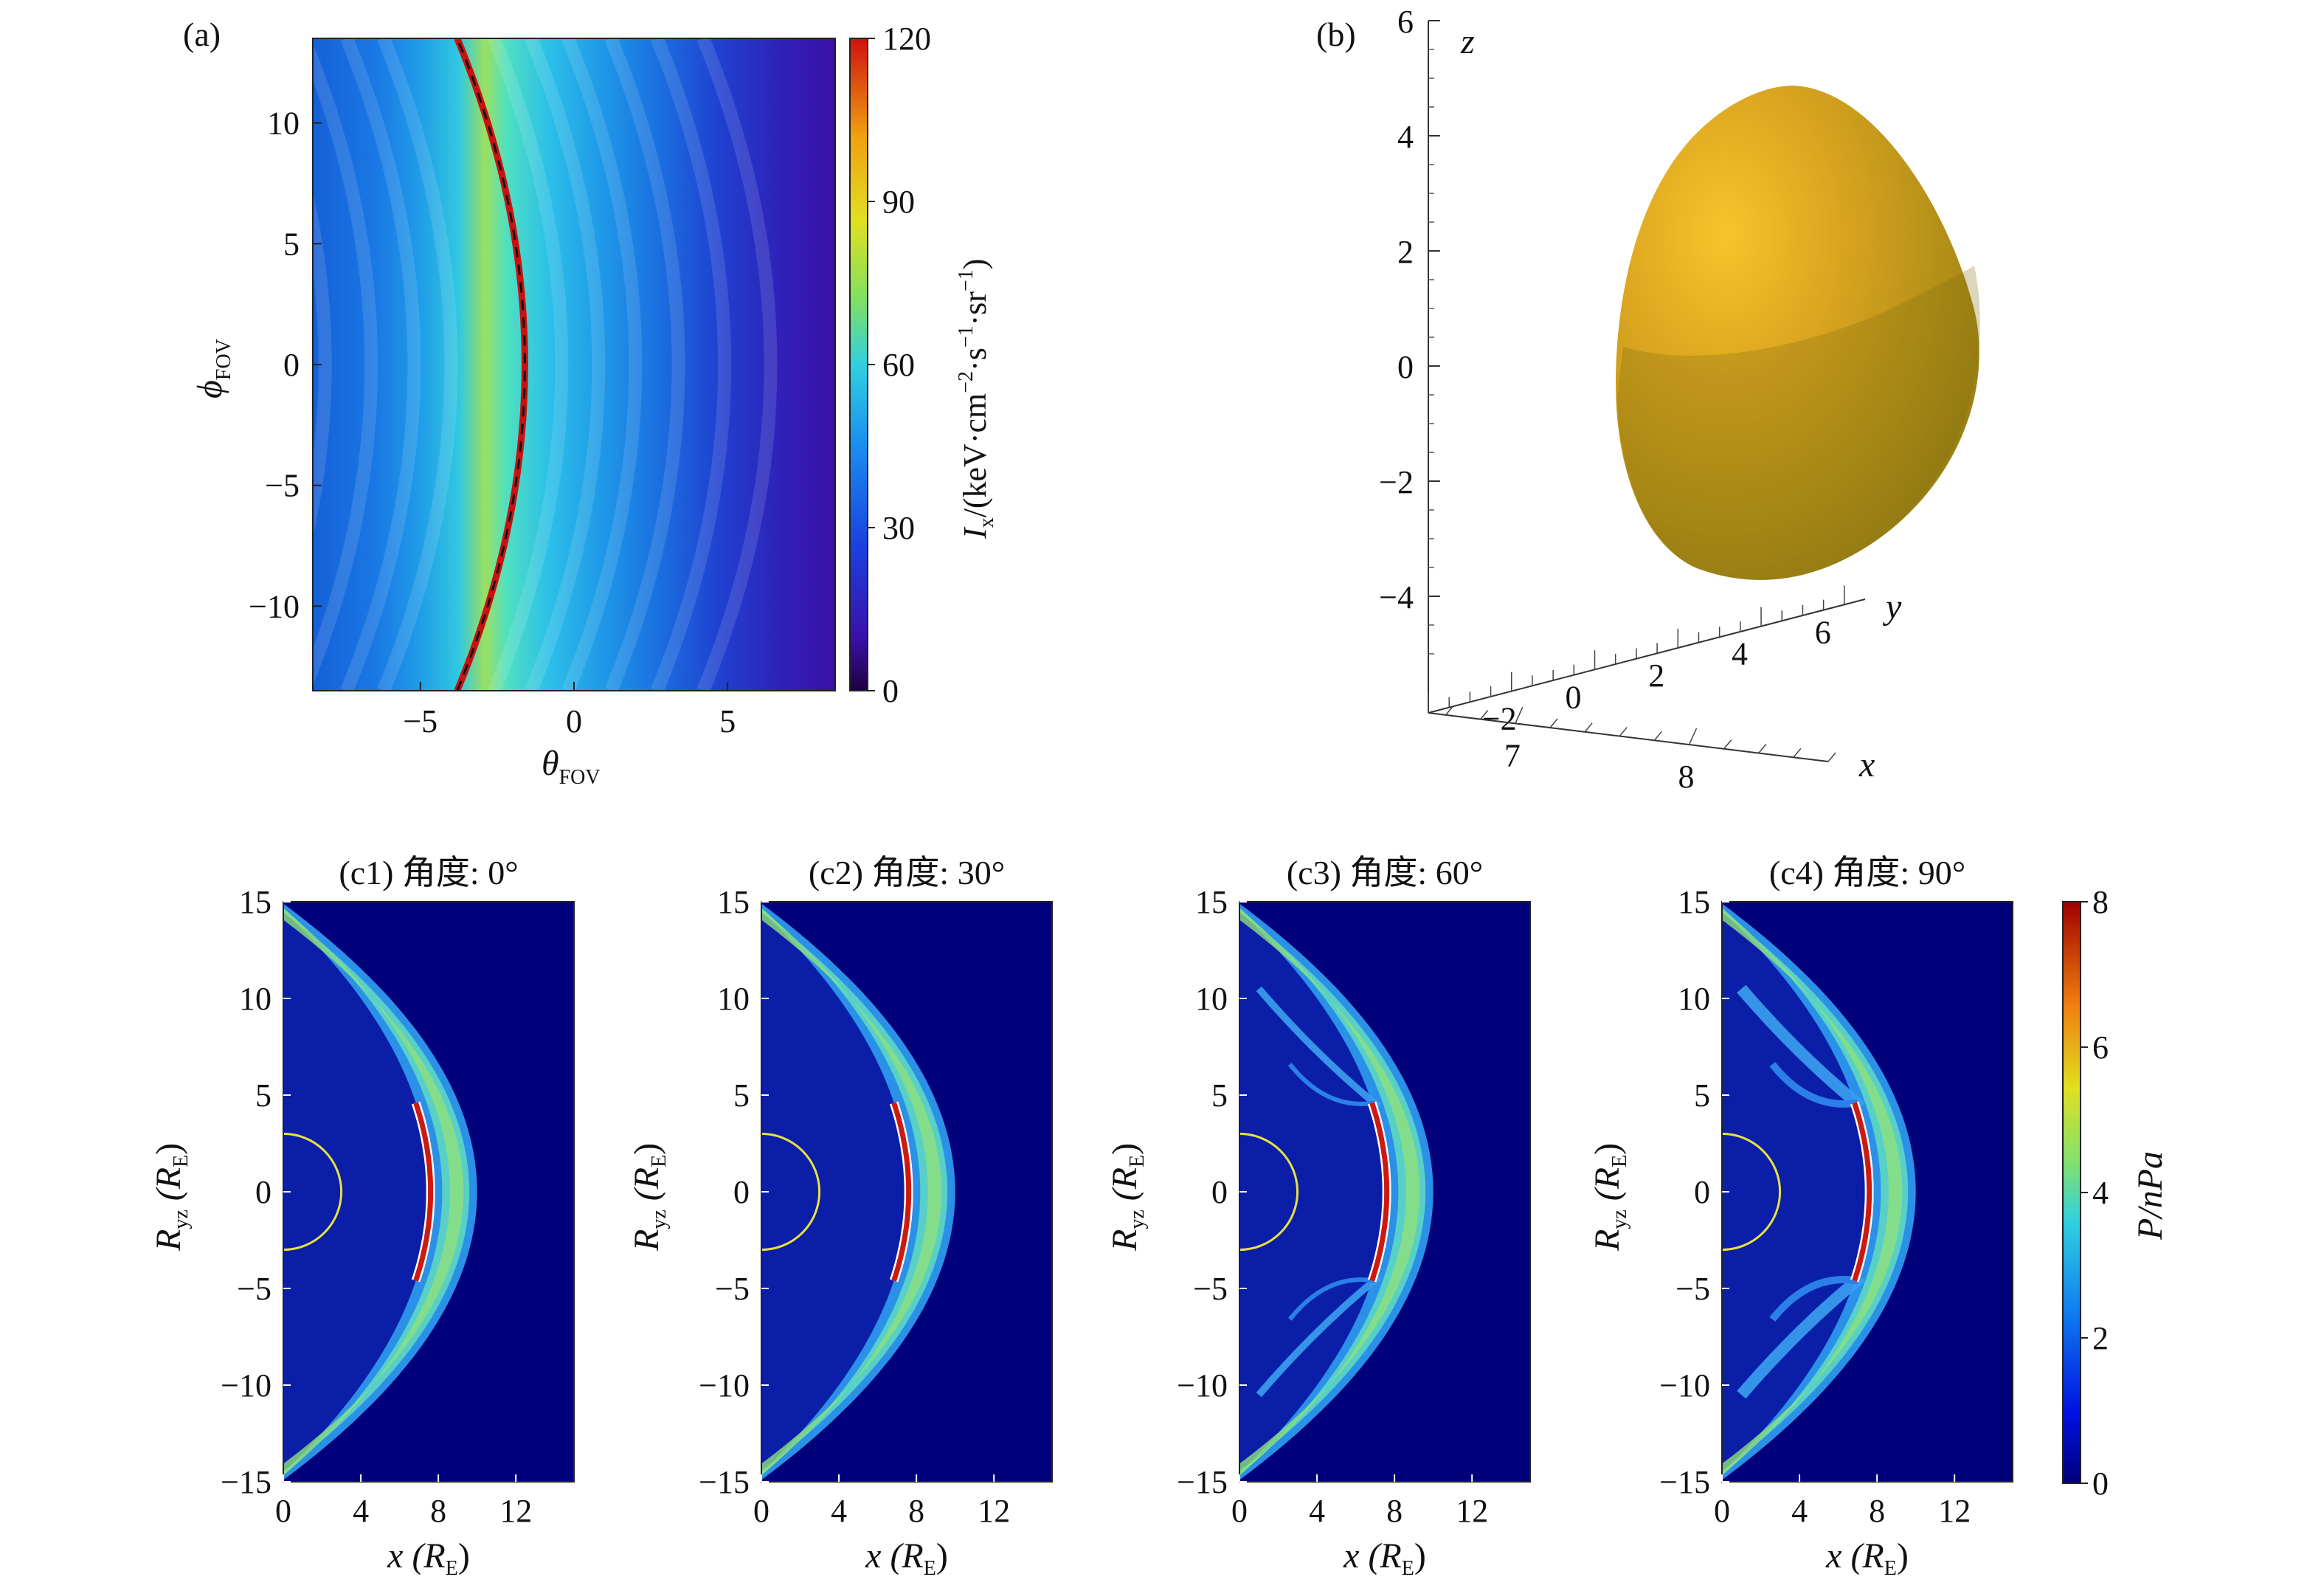 The height and width of the screenshot is (1591, 2324). What do you see at coordinates (1702, 1095) in the screenshot?
I see `panel-c-y-tick-label: 5` at bounding box center [1702, 1095].